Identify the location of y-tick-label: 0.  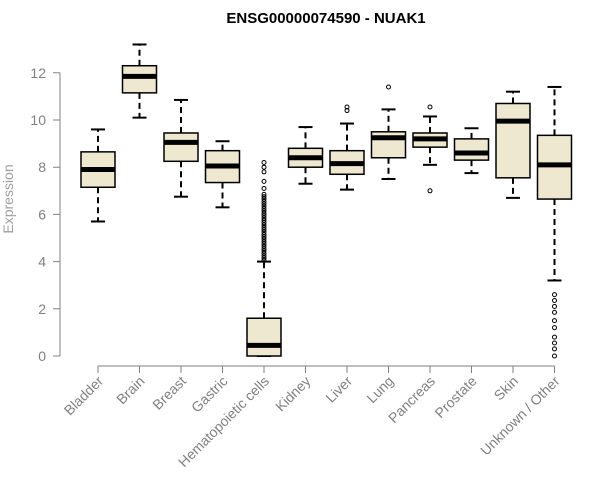
(42, 356).